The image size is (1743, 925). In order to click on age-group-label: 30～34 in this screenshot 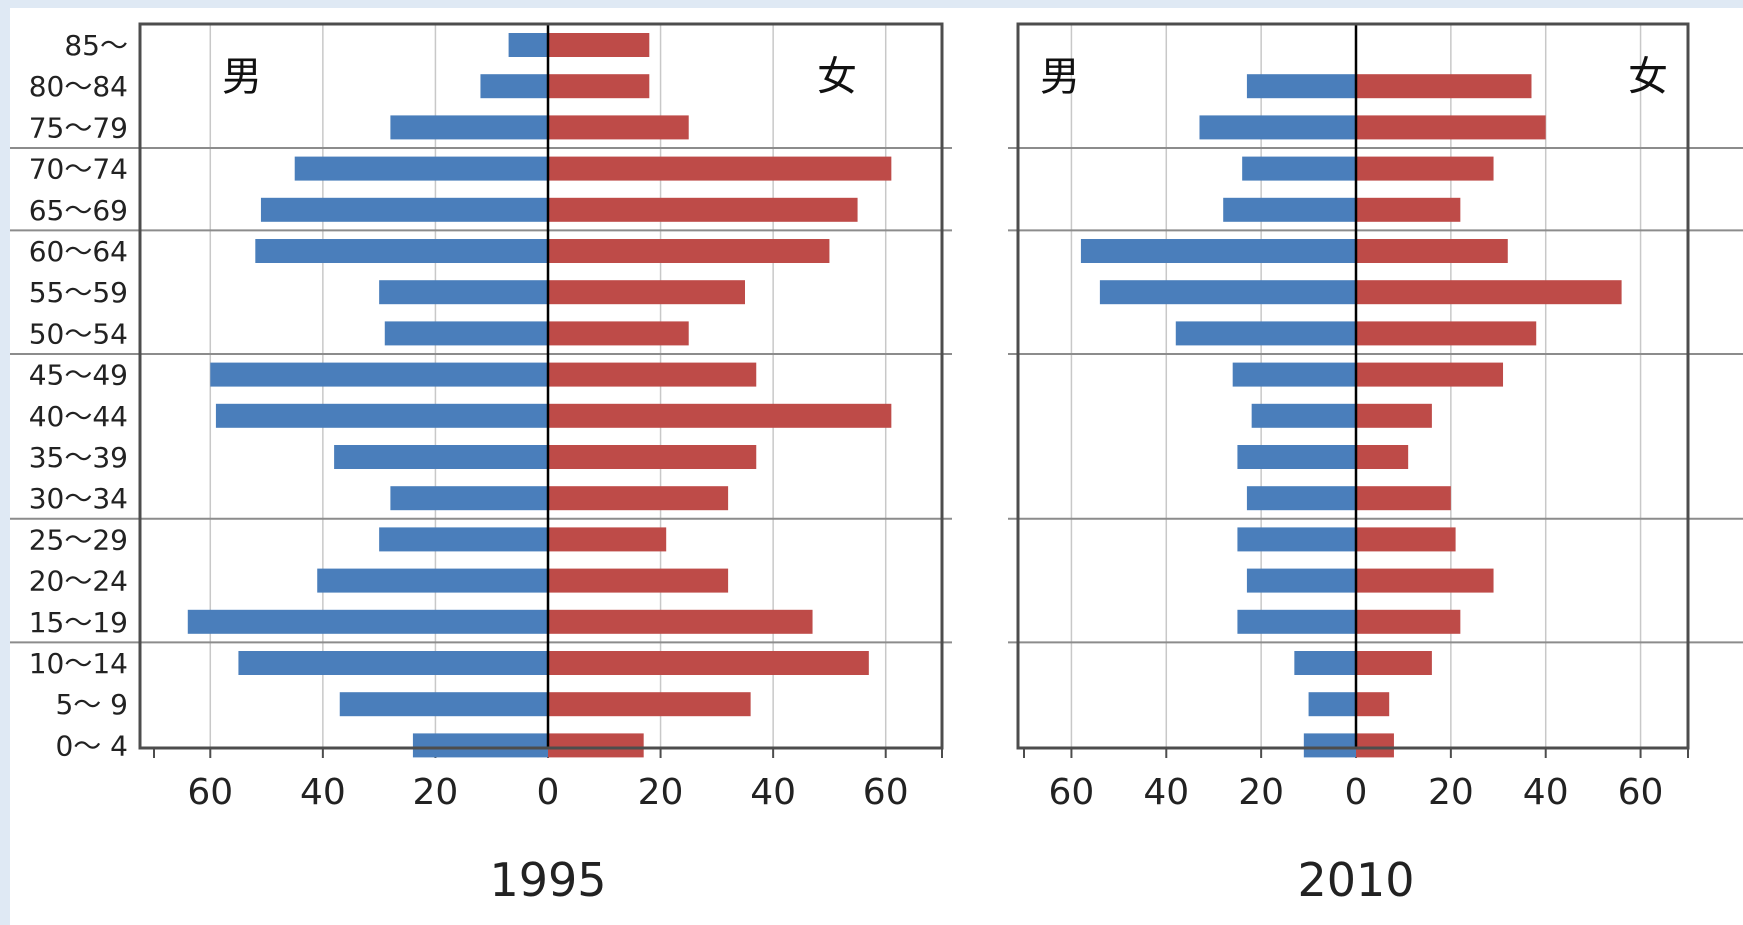, I will do `click(78, 498)`.